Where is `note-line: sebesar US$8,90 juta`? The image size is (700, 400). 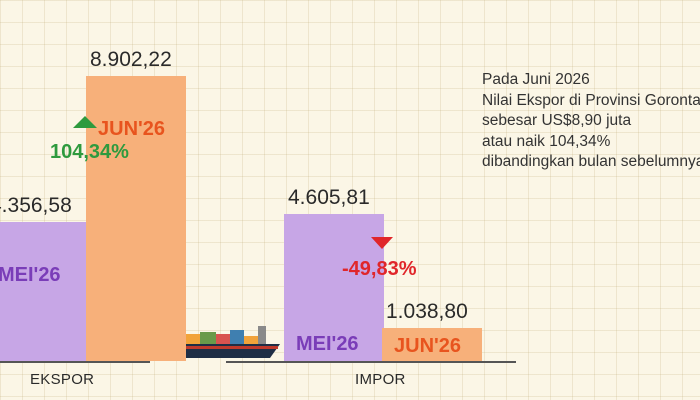
note-line: sebesar US$8,90 juta is located at coordinates (557, 120).